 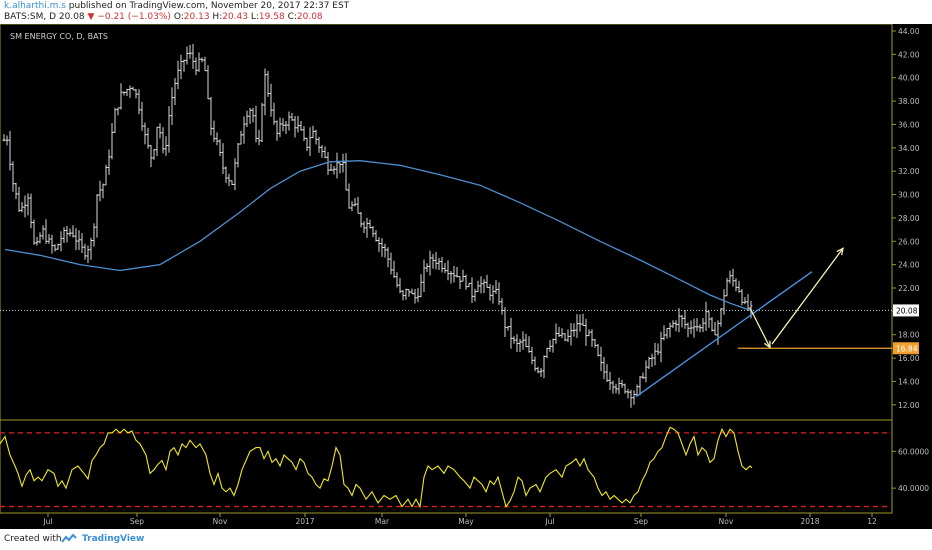 I want to click on price-tick-label: 26.00, so click(x=909, y=241).